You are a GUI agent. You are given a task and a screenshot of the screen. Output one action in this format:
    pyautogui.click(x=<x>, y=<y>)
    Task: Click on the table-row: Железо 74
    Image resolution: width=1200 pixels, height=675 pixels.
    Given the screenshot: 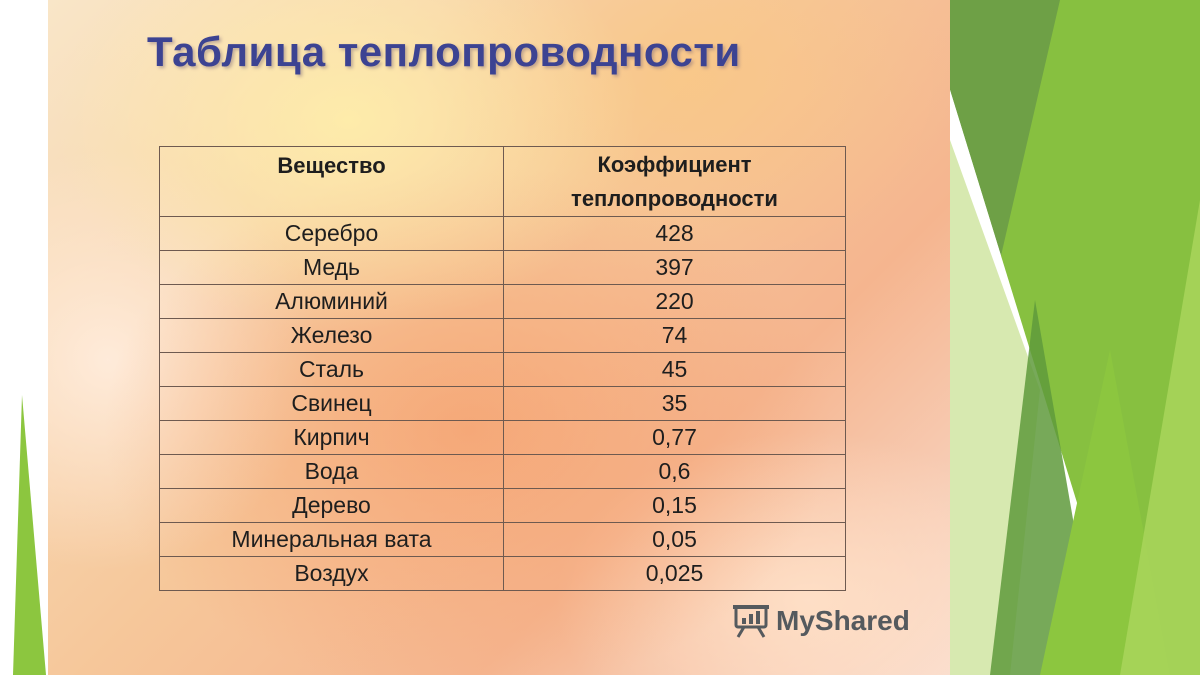 What is the action you would take?
    pyautogui.click(x=502, y=335)
    